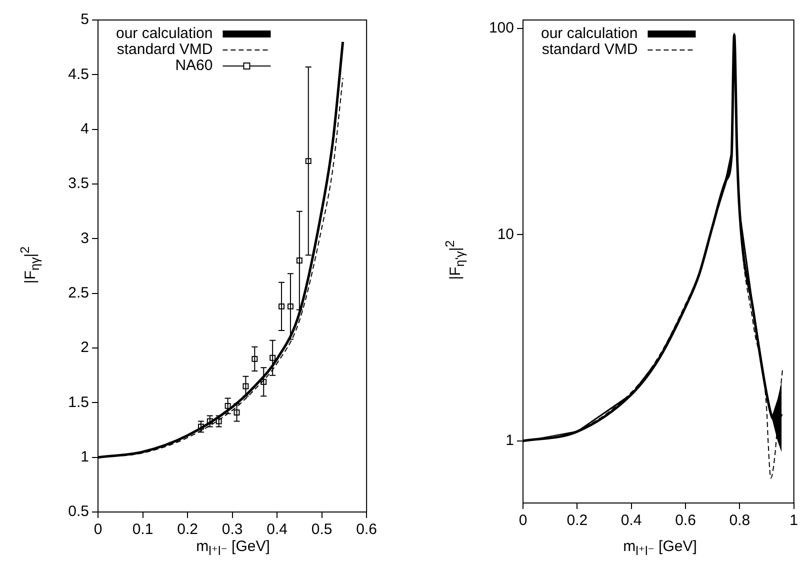  I want to click on y-tick-label: 100, so click(501, 28).